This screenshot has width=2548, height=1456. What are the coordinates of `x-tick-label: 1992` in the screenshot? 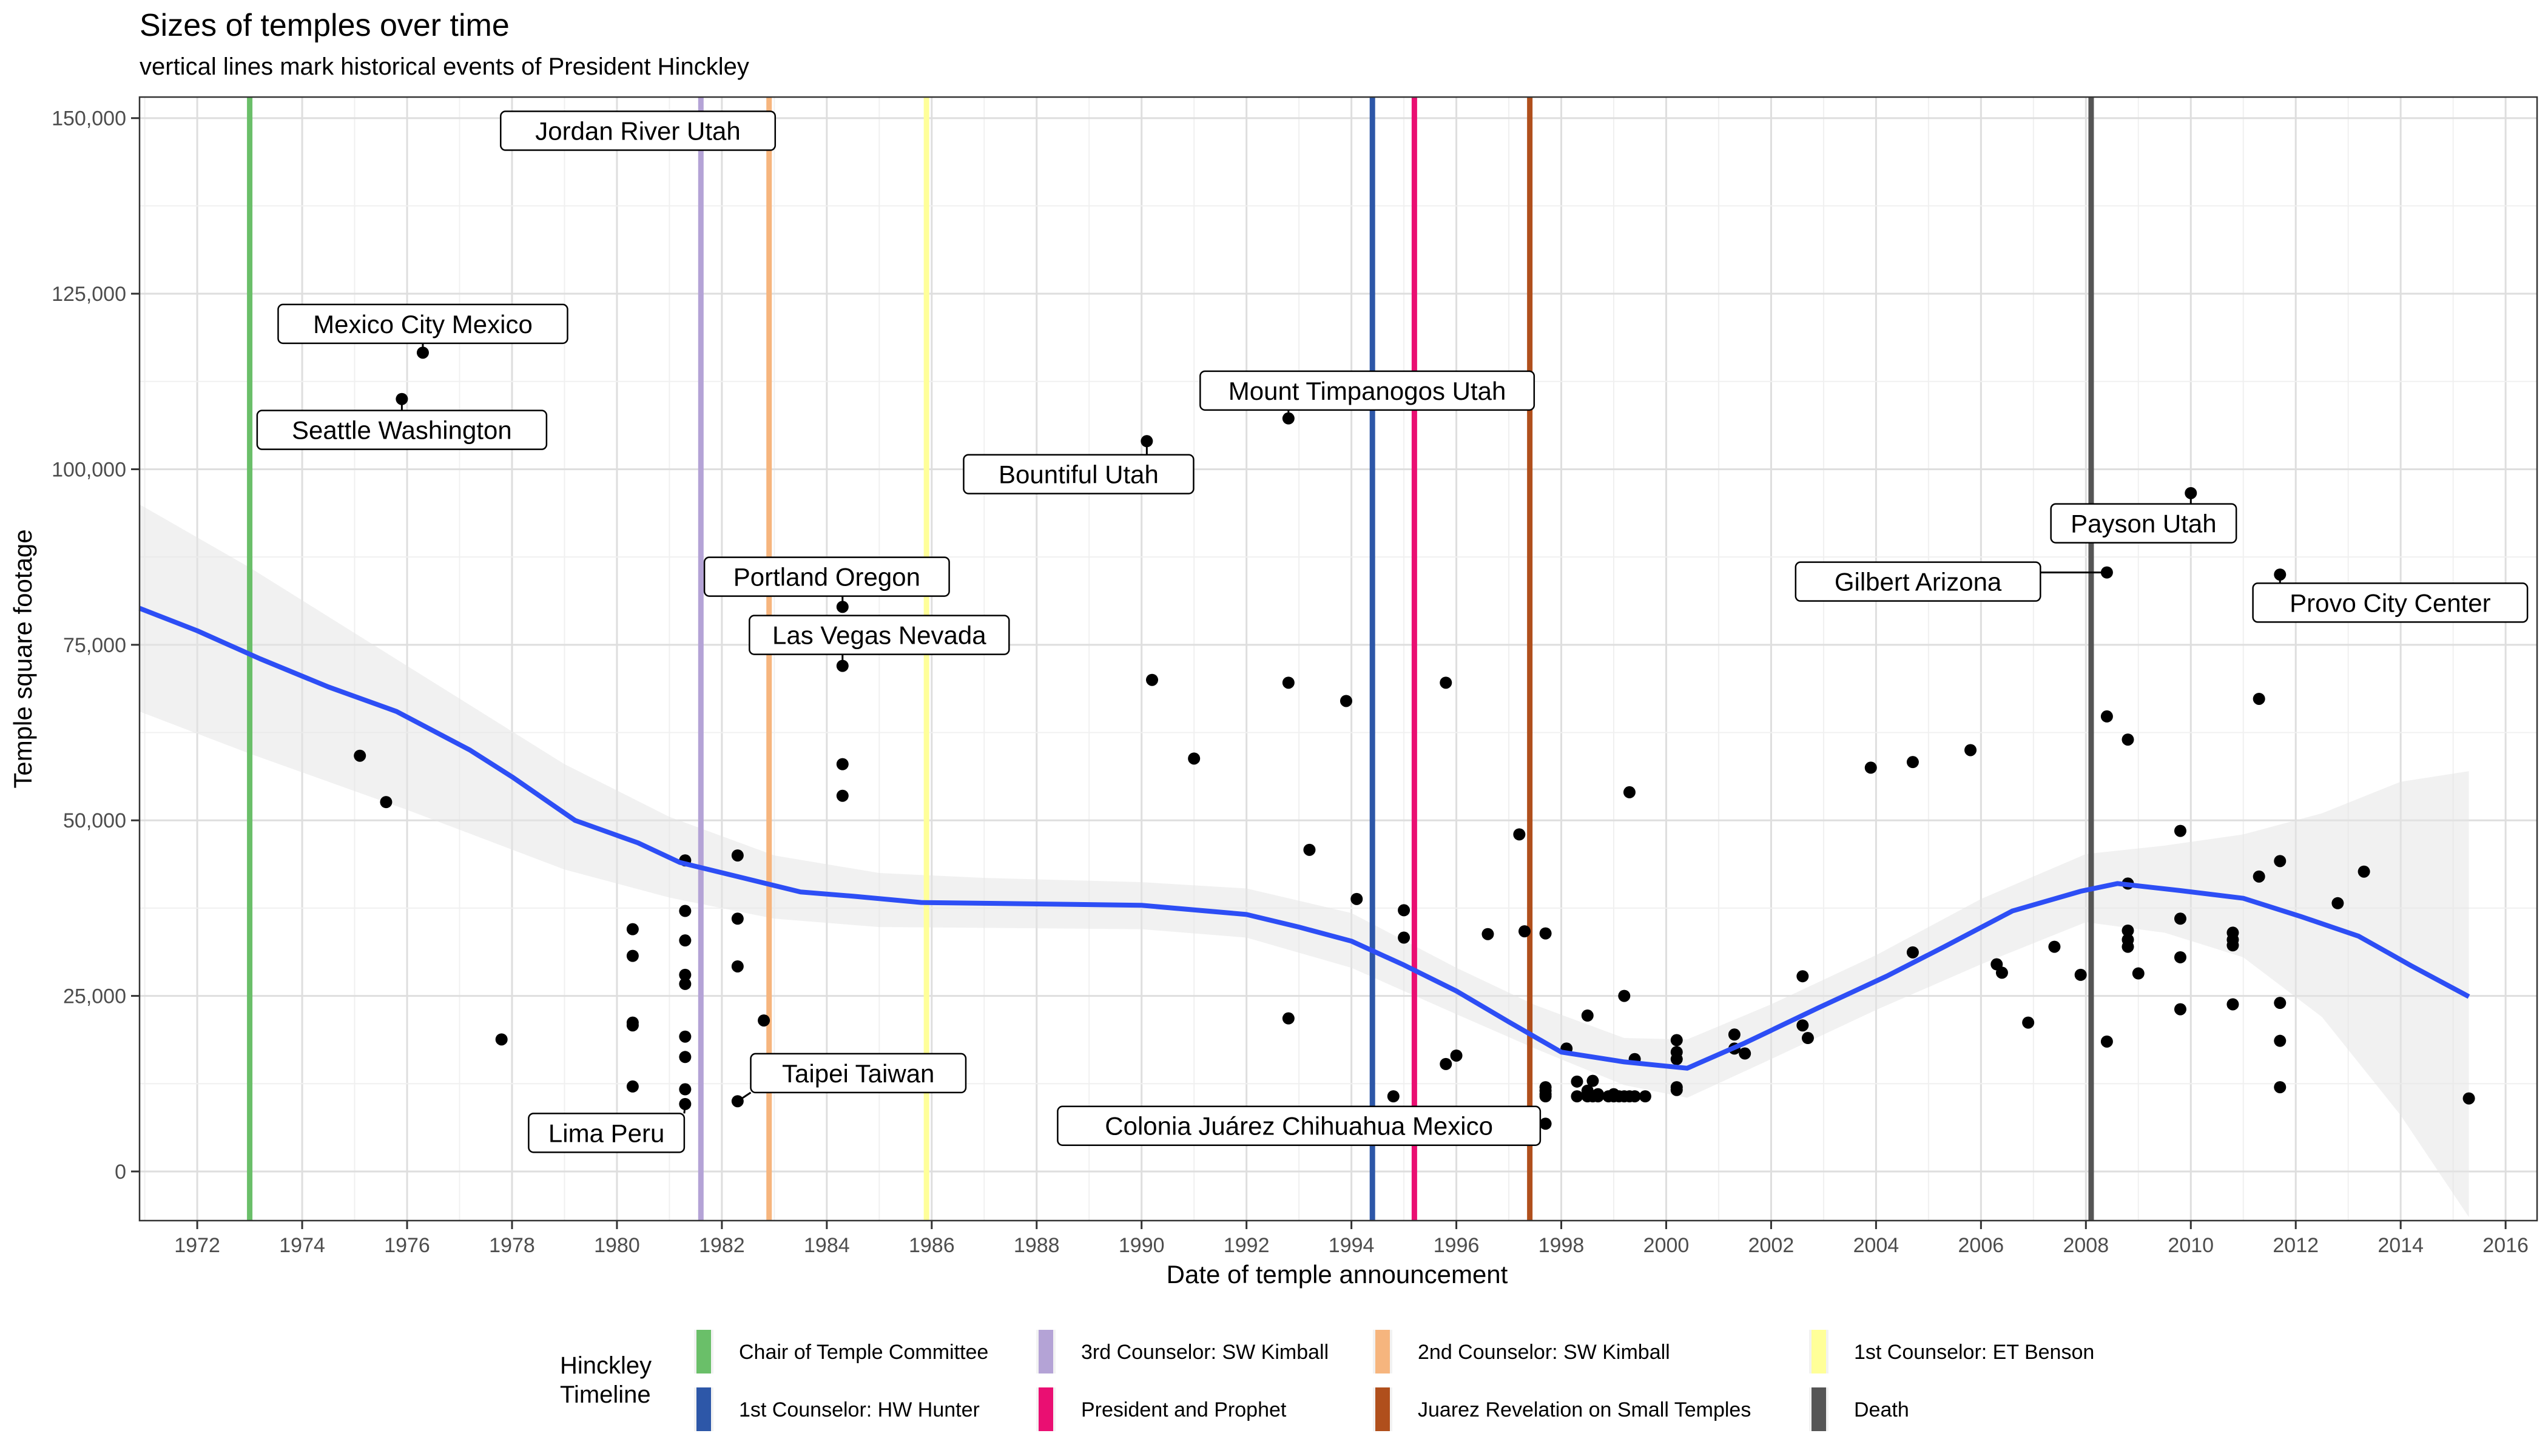 It's located at (1247, 1245).